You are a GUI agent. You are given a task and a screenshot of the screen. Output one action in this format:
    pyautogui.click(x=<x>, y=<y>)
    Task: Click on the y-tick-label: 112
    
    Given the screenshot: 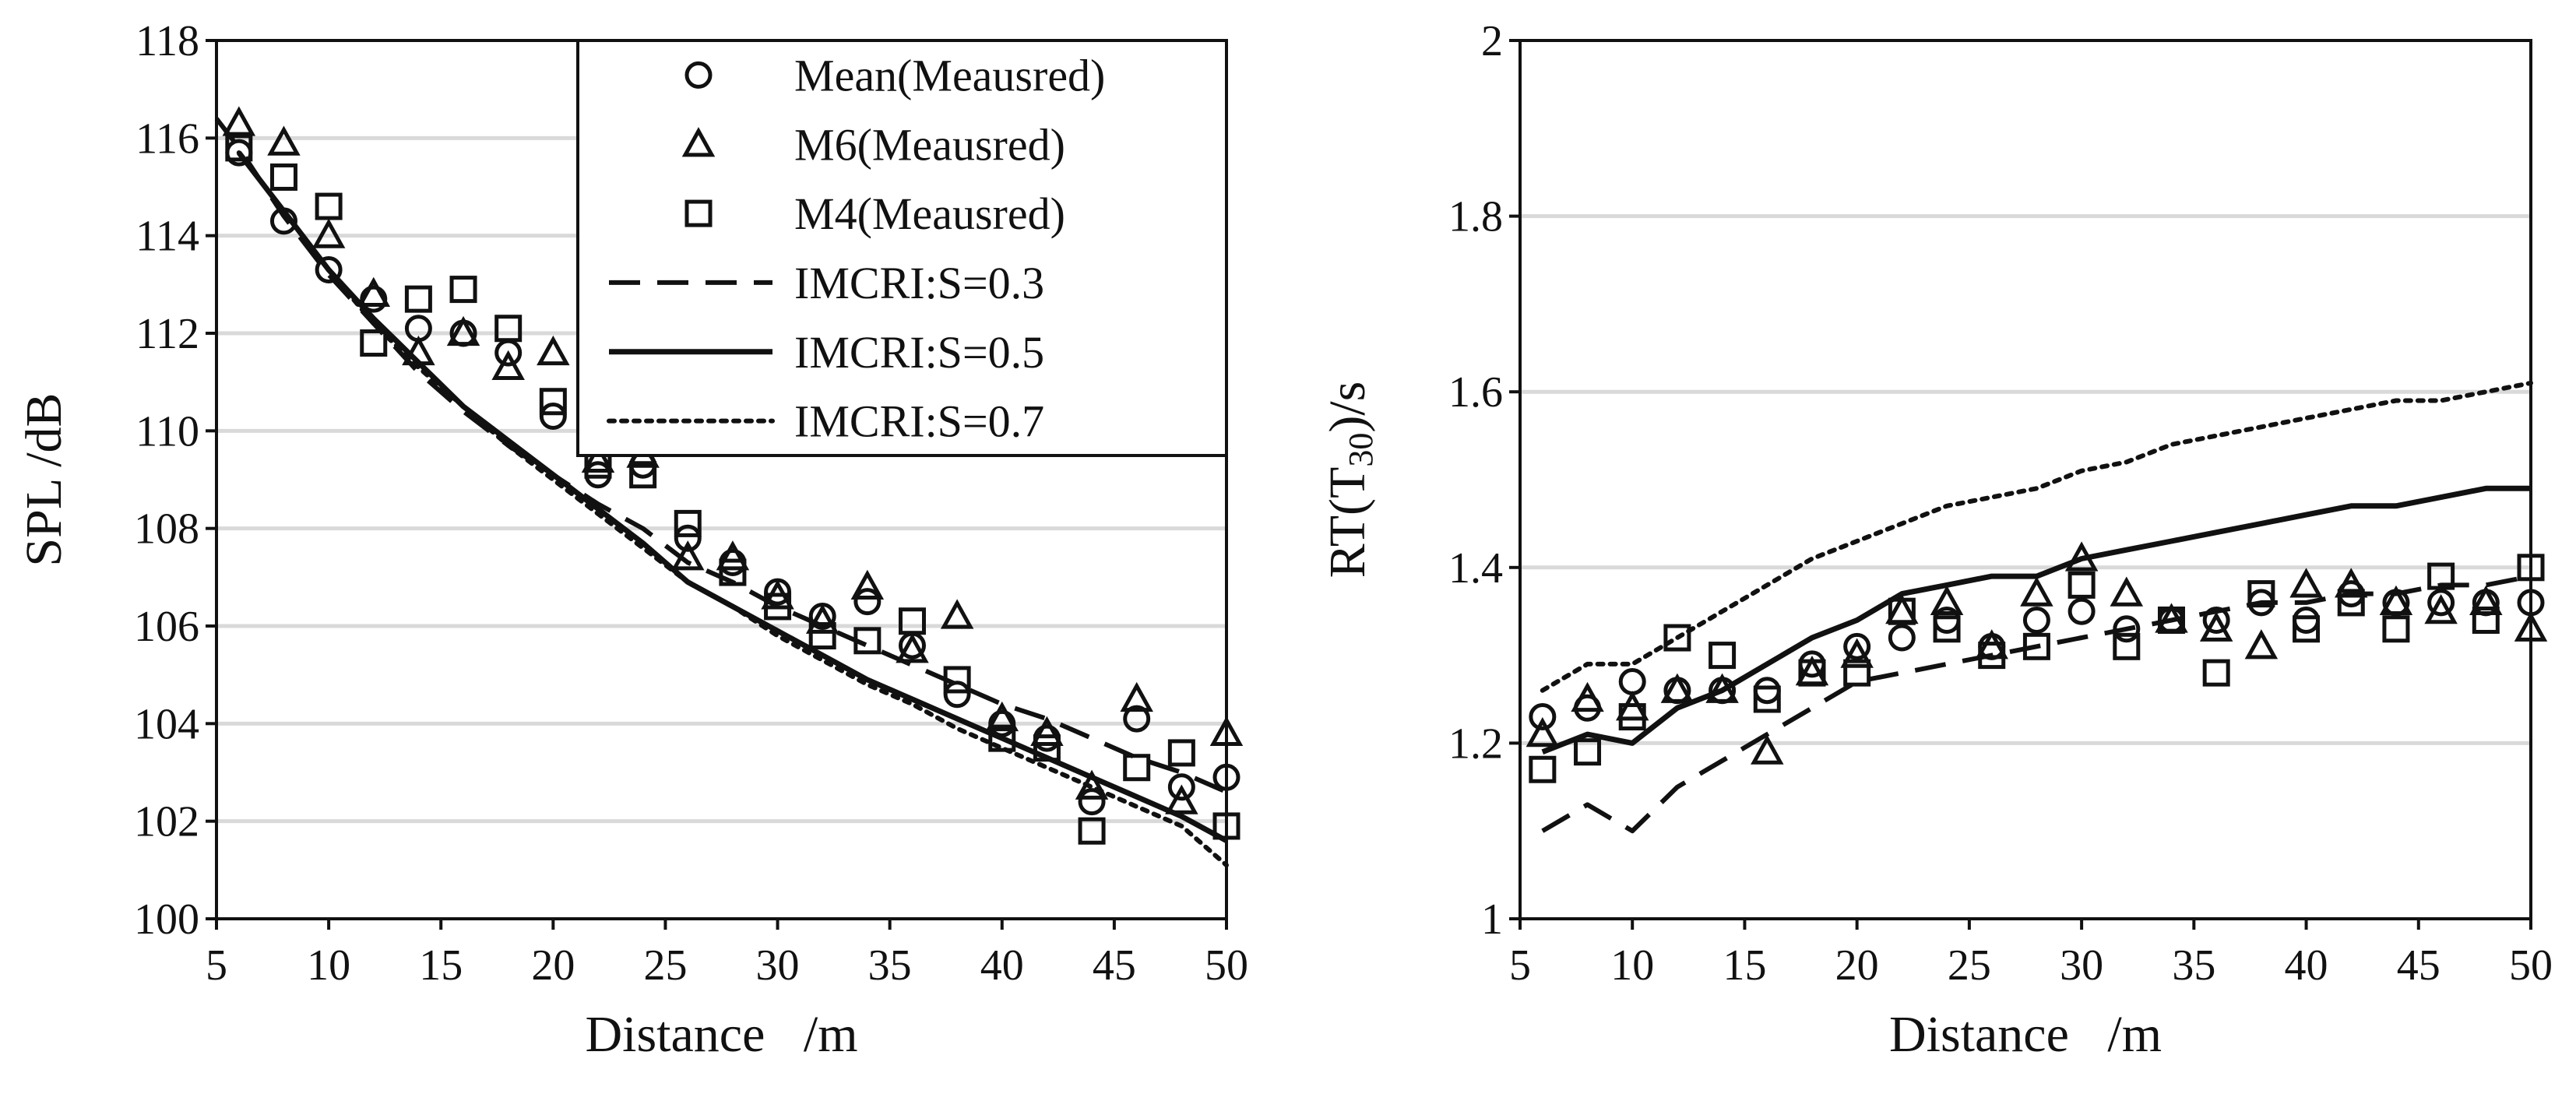 What is the action you would take?
    pyautogui.click(x=167, y=334)
    